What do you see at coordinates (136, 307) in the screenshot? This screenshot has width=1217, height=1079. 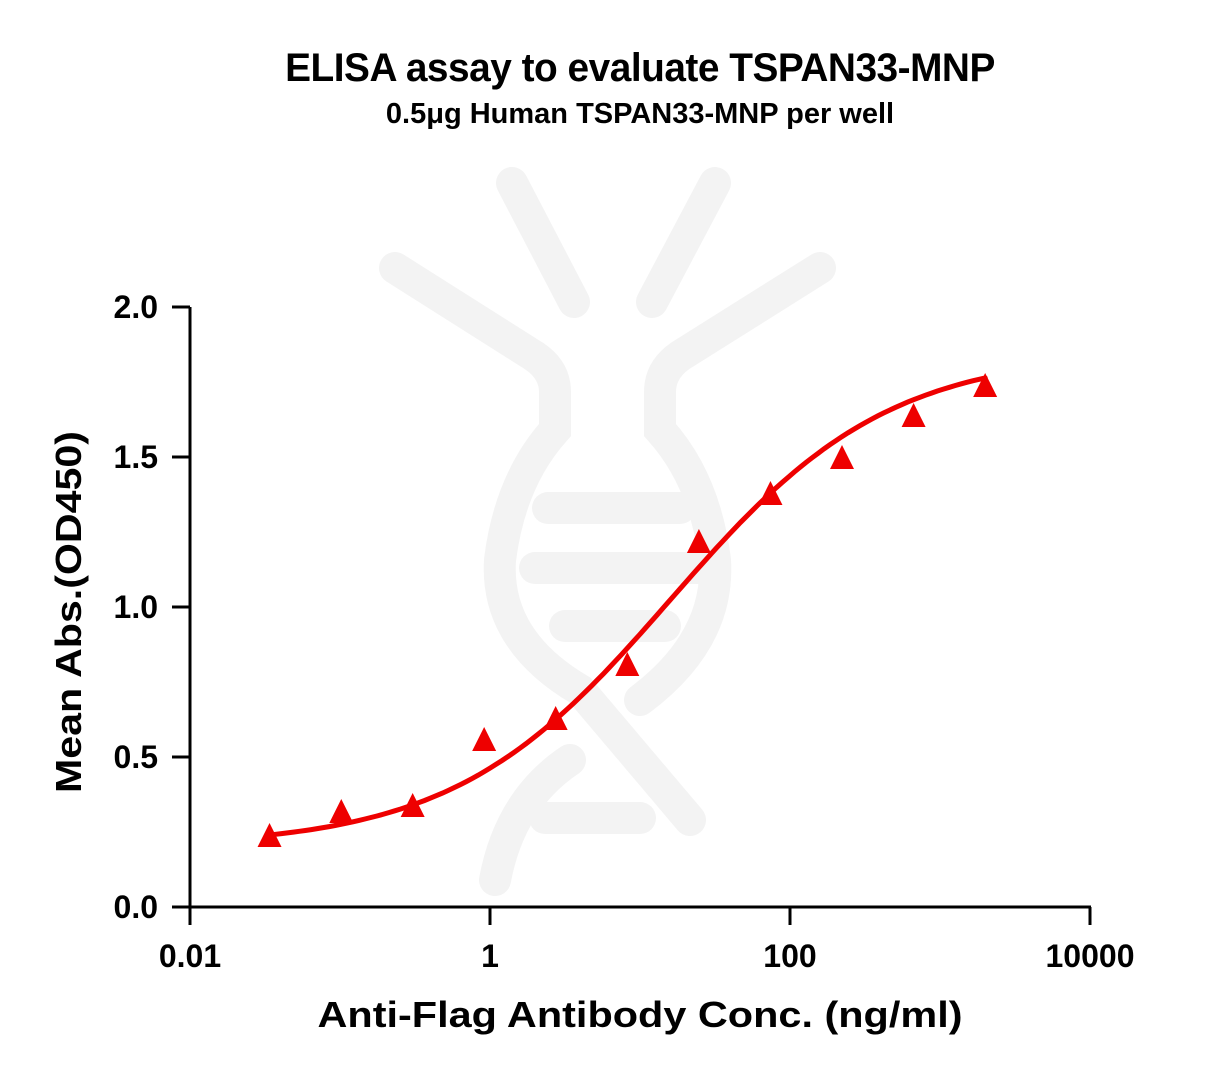 I see `y-tick-label: 2.0` at bounding box center [136, 307].